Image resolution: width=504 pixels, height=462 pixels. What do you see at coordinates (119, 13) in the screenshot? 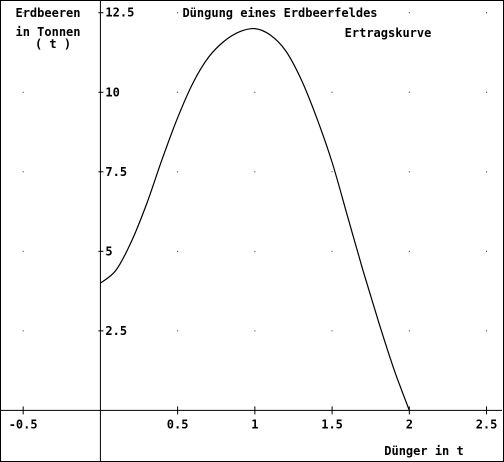
I see `y-tick-label: 12.5` at bounding box center [119, 13].